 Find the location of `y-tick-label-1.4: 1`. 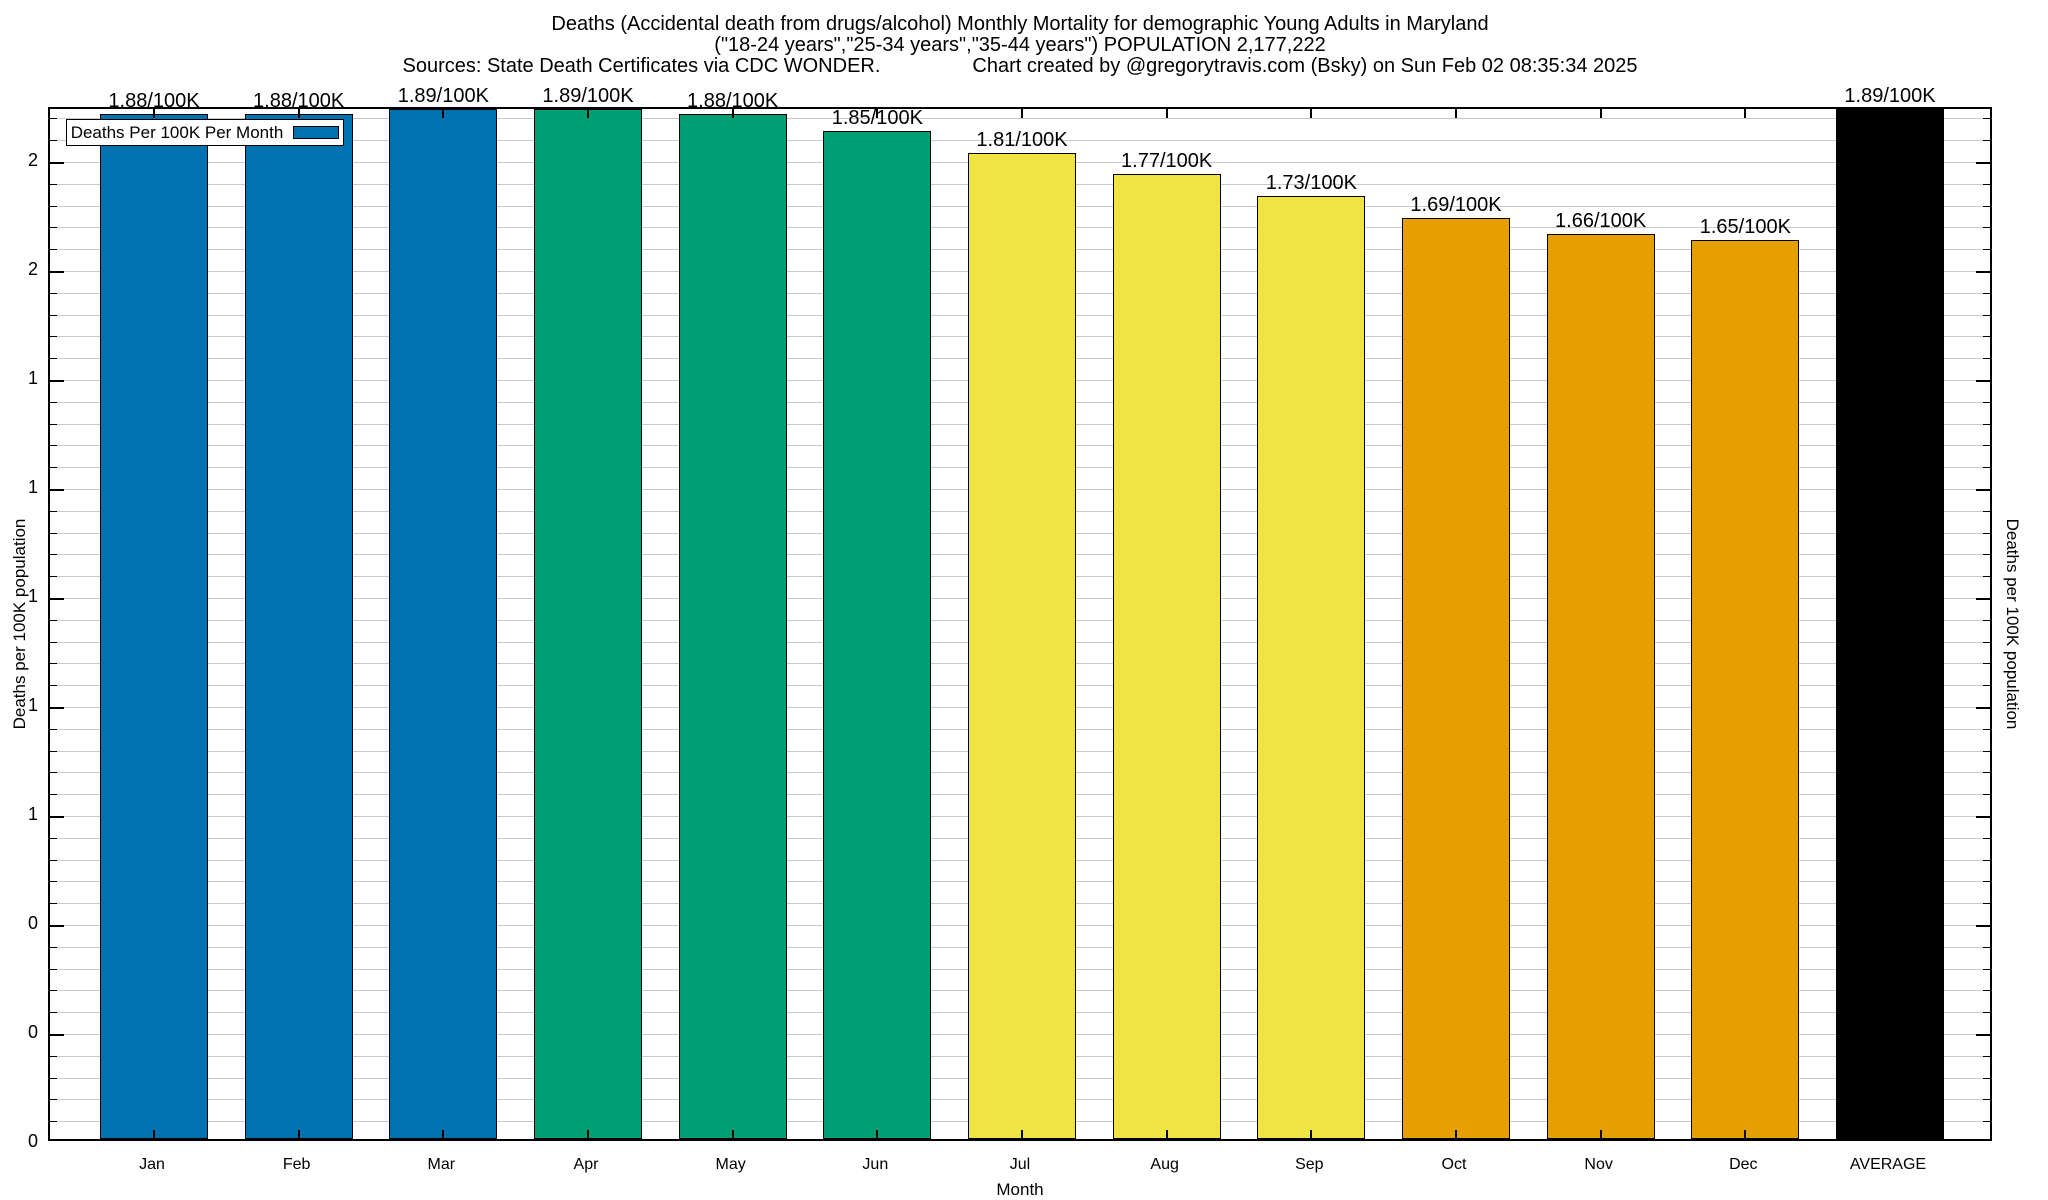

y-tick-label-1.4: 1 is located at coordinates (32, 378).